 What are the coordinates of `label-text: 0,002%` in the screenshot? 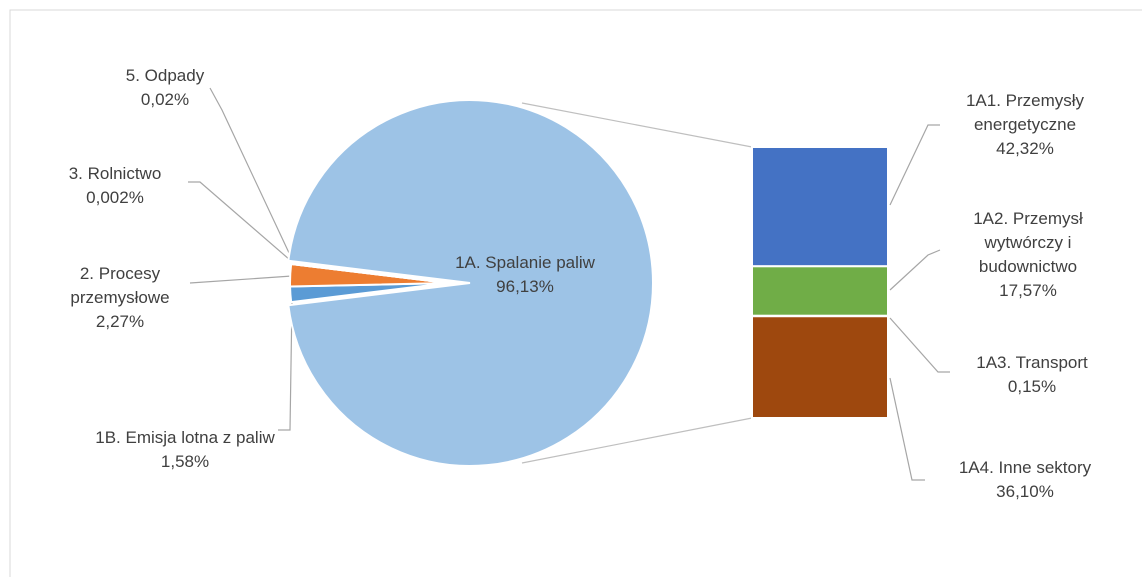 It's located at (115, 197).